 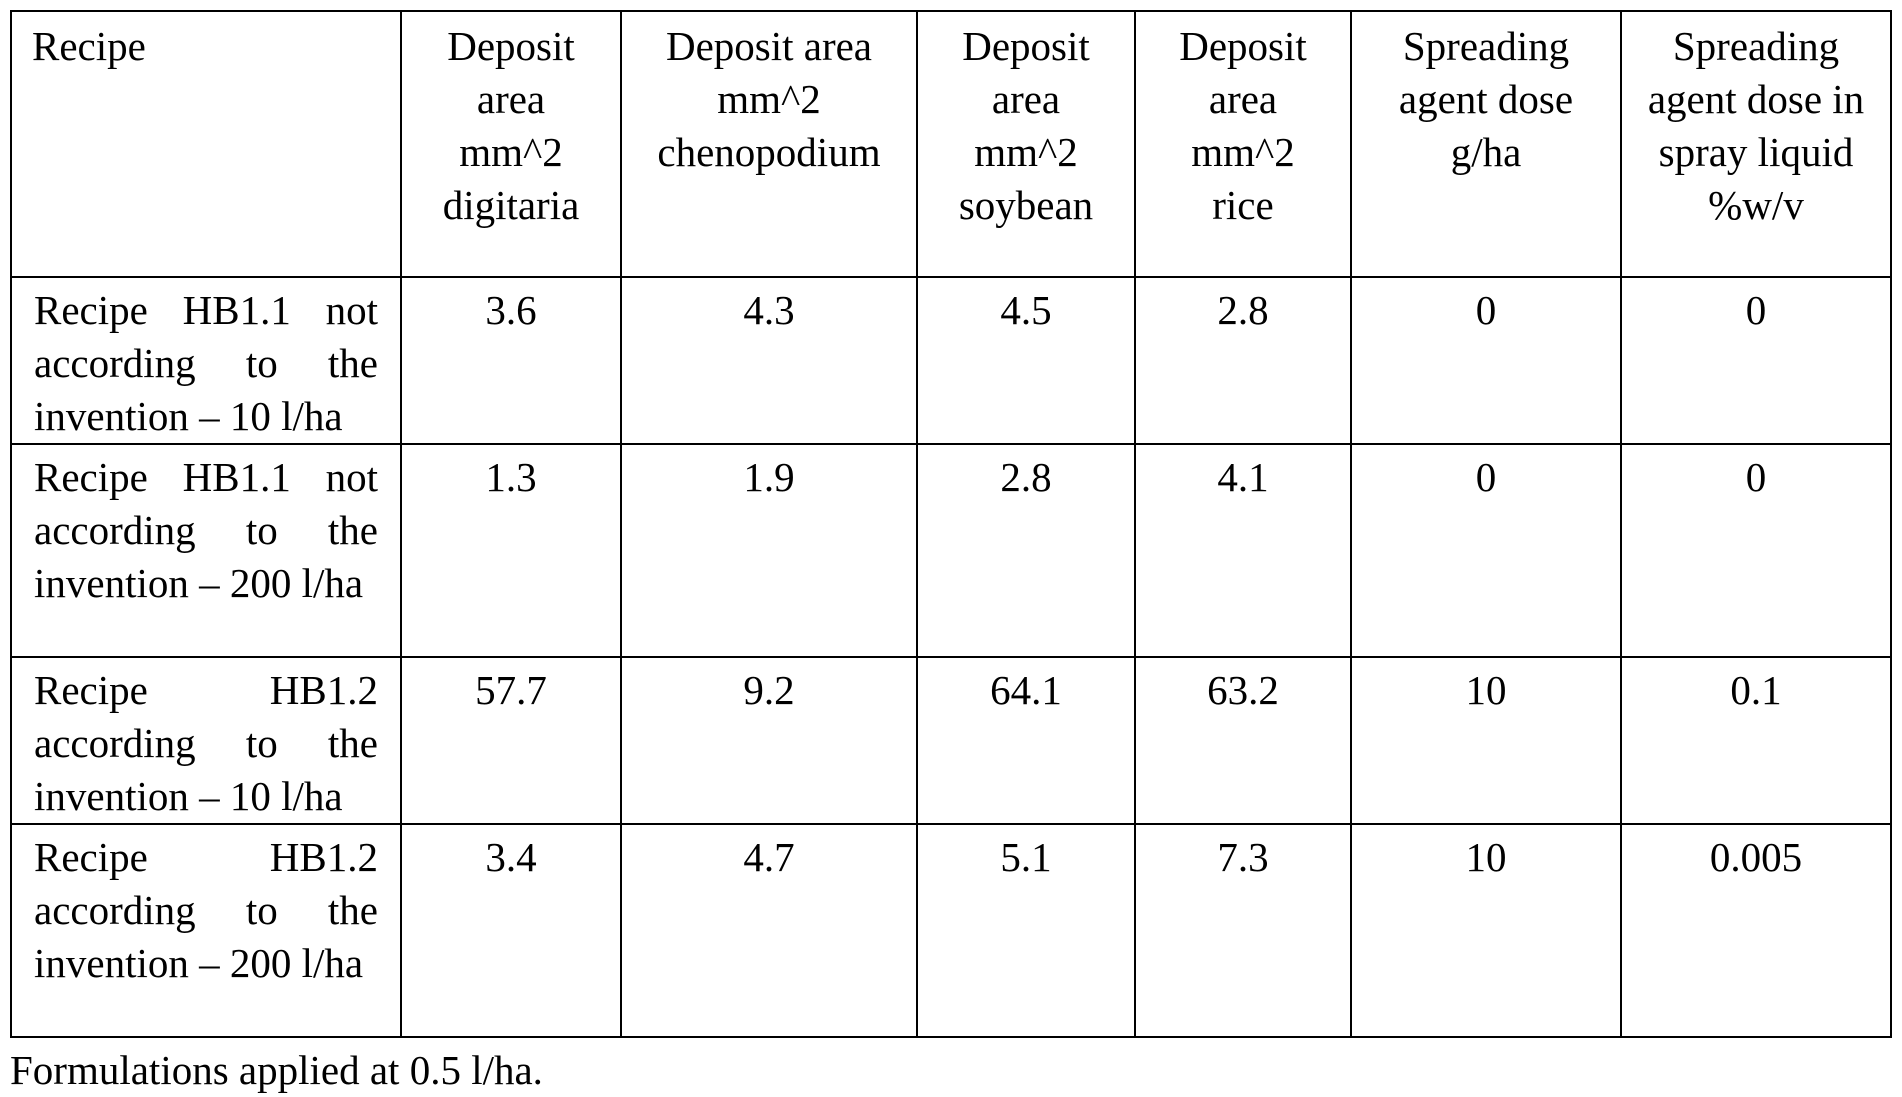 What do you see at coordinates (511, 144) in the screenshot?
I see `header-deposit-digitaria: Deposit area mm^2 digitaria` at bounding box center [511, 144].